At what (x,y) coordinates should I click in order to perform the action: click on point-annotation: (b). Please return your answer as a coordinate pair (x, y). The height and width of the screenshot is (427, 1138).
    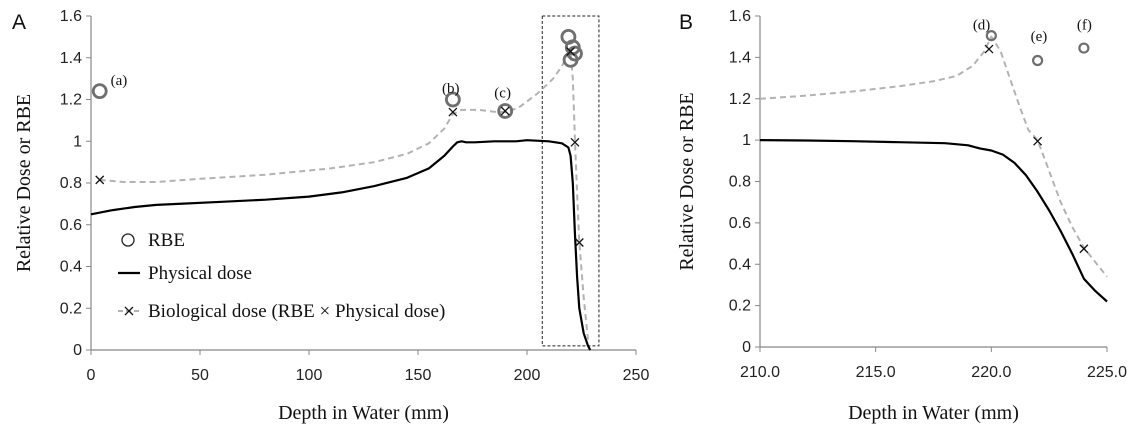
    Looking at the image, I should click on (451, 89).